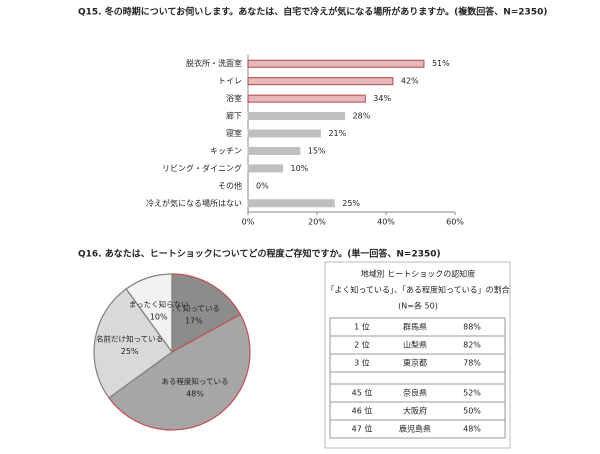 The height and width of the screenshot is (454, 600). I want to click on x-tick-label: 0%, so click(248, 222).